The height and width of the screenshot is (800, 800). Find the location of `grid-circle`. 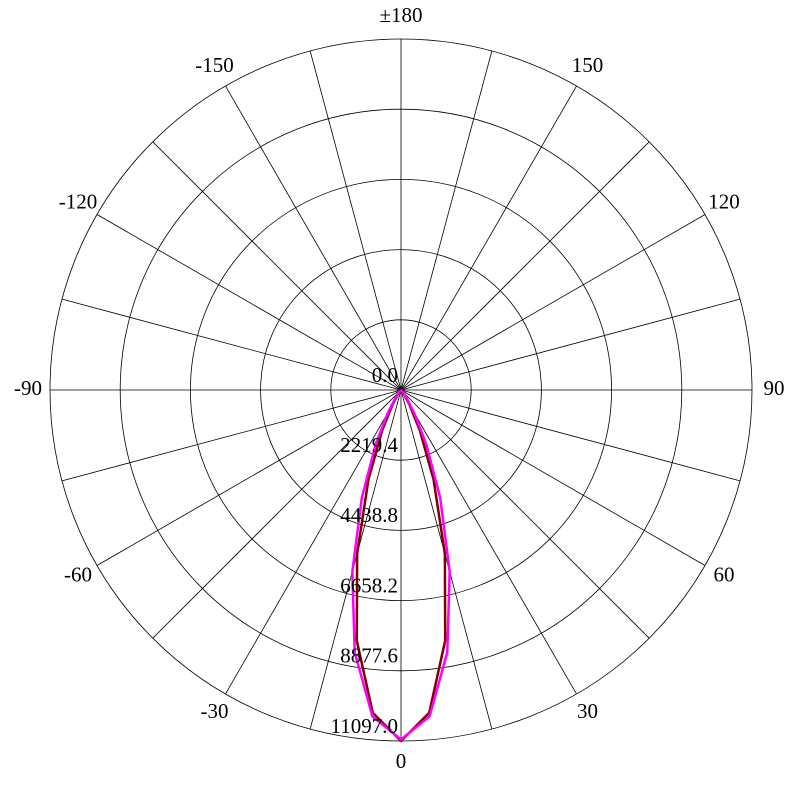

grid-circle is located at coordinates (401, 390).